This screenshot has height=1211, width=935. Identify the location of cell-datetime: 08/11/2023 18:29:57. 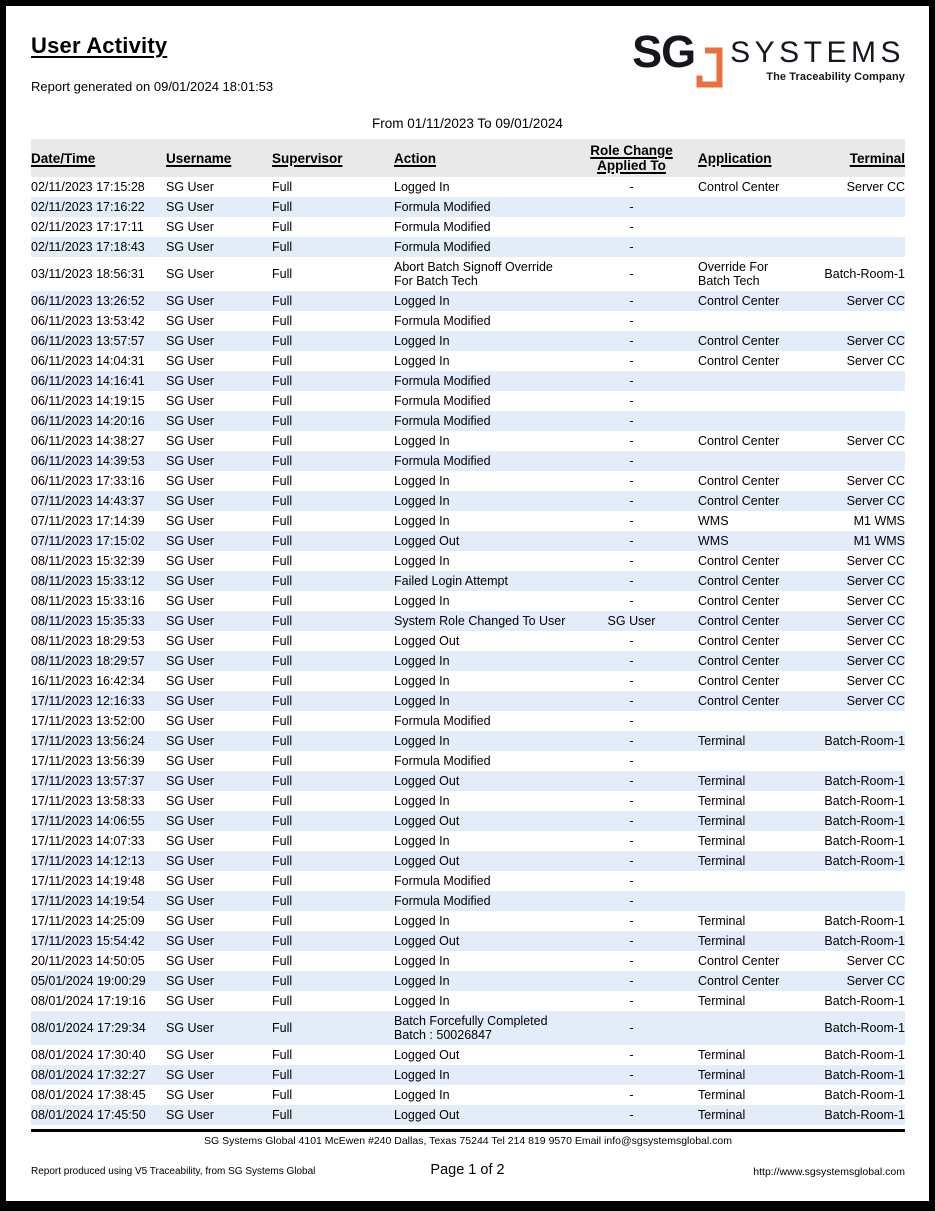
(98, 661).